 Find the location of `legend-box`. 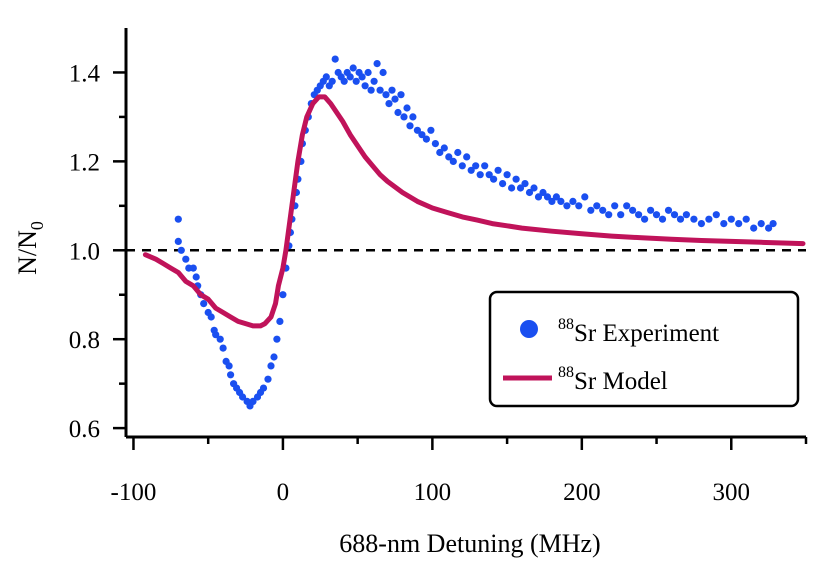

legend-box is located at coordinates (644, 349).